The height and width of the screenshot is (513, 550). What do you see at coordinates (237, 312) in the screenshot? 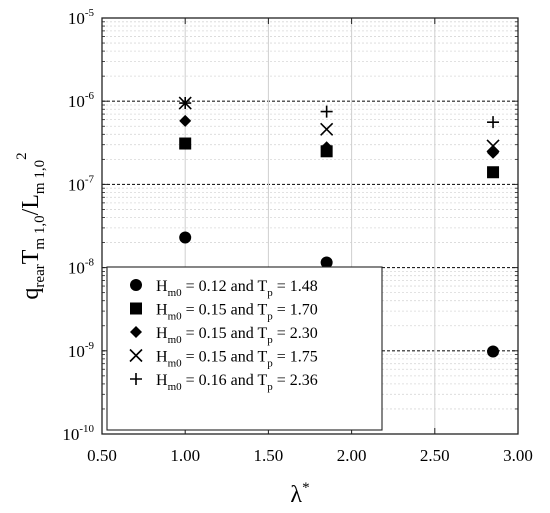
I see `legend-label: Hm0 = 0.15 and Tp = 1.70` at bounding box center [237, 312].